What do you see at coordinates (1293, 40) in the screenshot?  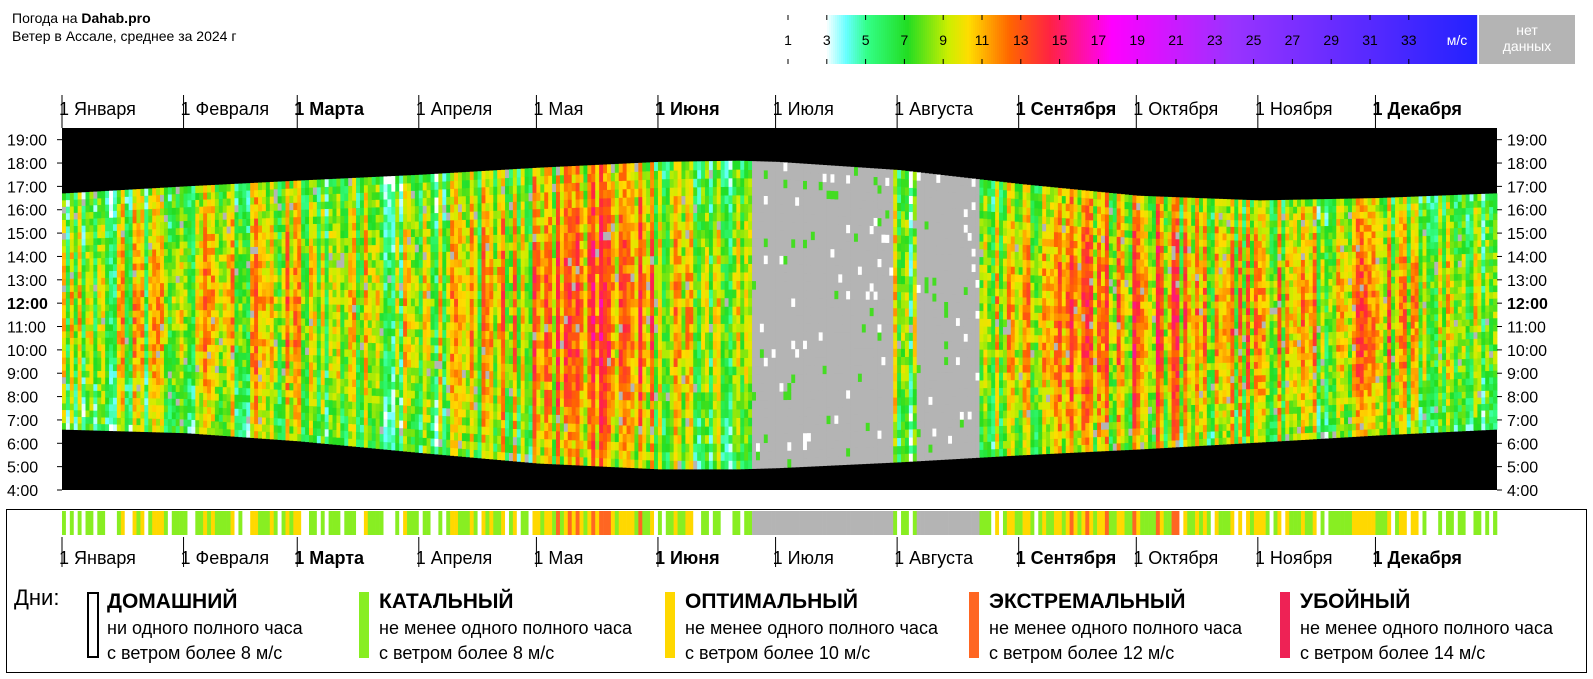 I see `scale-tick-label: 27` at bounding box center [1293, 40].